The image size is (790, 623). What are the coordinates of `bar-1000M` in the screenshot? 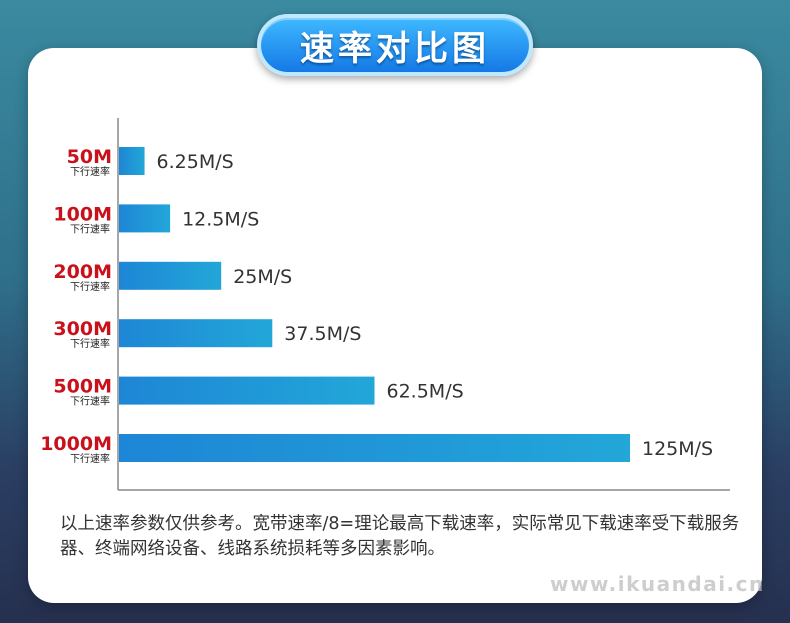 It's located at (374, 448).